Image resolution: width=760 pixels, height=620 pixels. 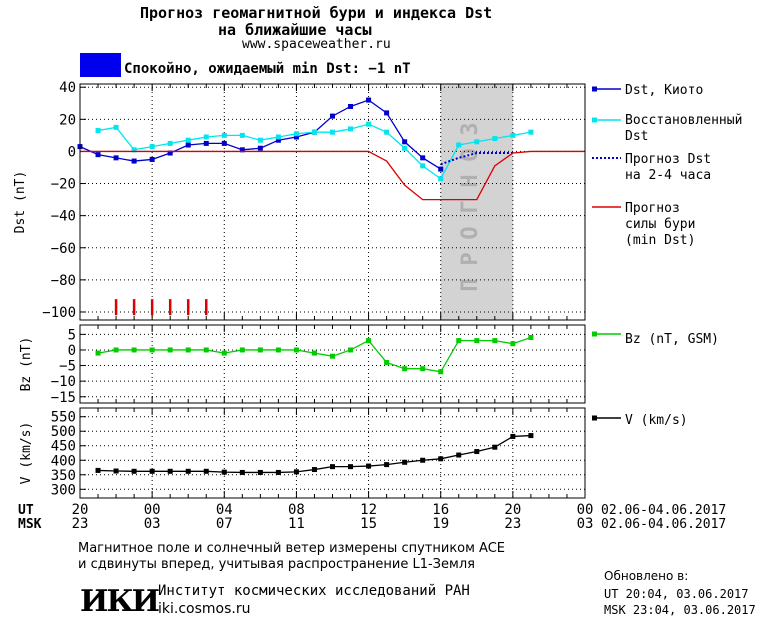 What do you see at coordinates (646, 576) in the screenshot?
I see `updated-label: Обновлено в:` at bounding box center [646, 576].